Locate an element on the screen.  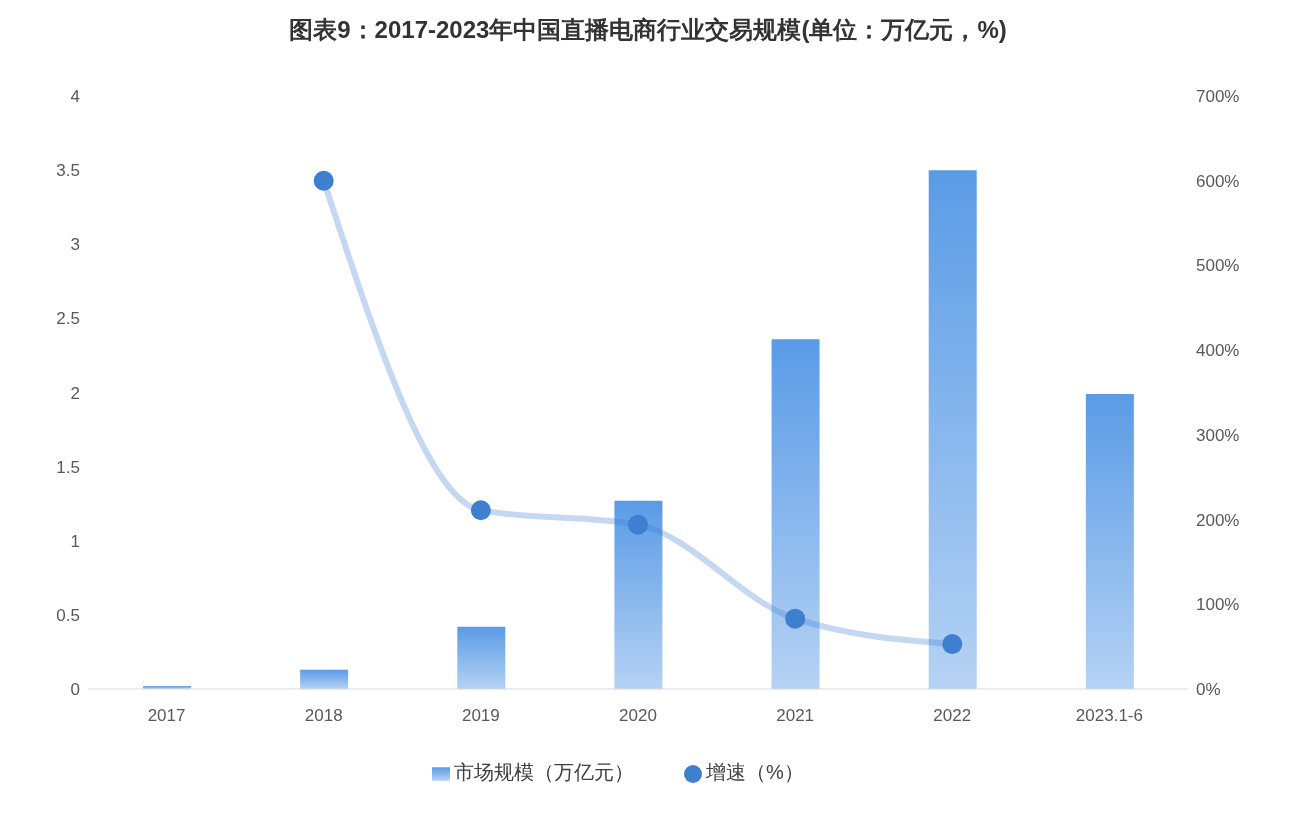
y2-tick-label: 500% is located at coordinates (1218, 266).